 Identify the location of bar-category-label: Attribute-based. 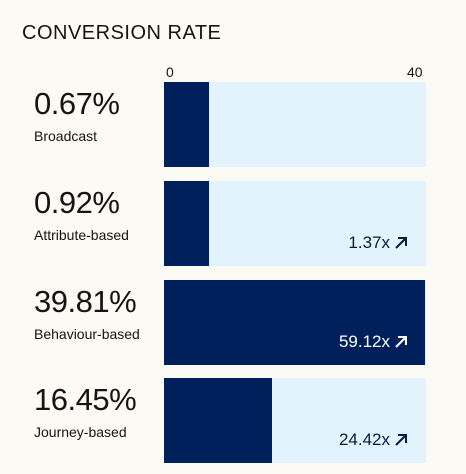
(81, 235).